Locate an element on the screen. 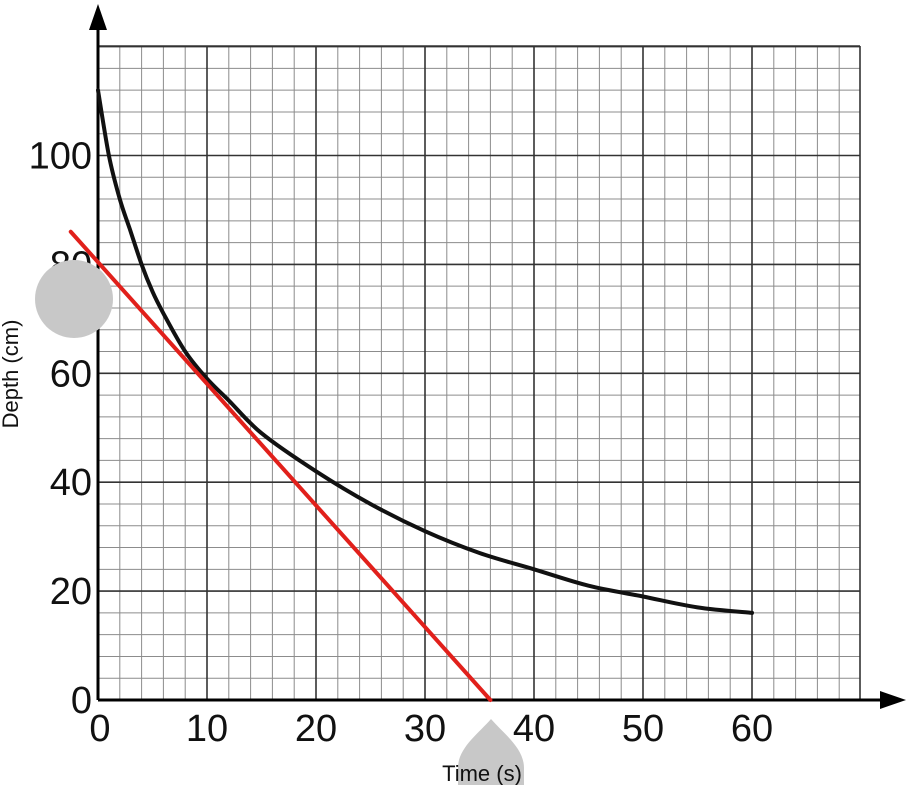 The height and width of the screenshot is (785, 911). x-tick-label: 30 is located at coordinates (425, 729).